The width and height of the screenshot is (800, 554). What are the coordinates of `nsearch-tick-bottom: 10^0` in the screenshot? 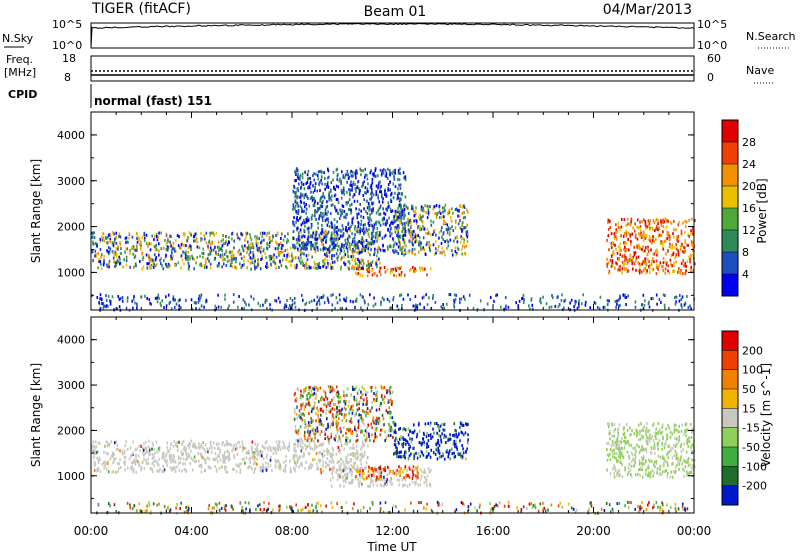 It's located at (712, 45).